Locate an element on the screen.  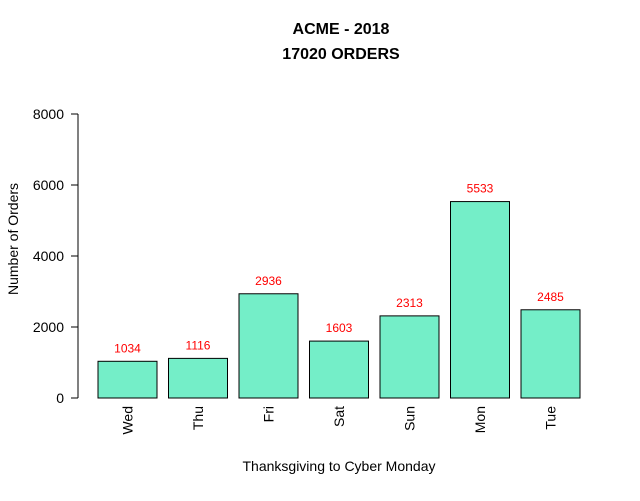
data-label-wed: 1034 is located at coordinates (127, 348).